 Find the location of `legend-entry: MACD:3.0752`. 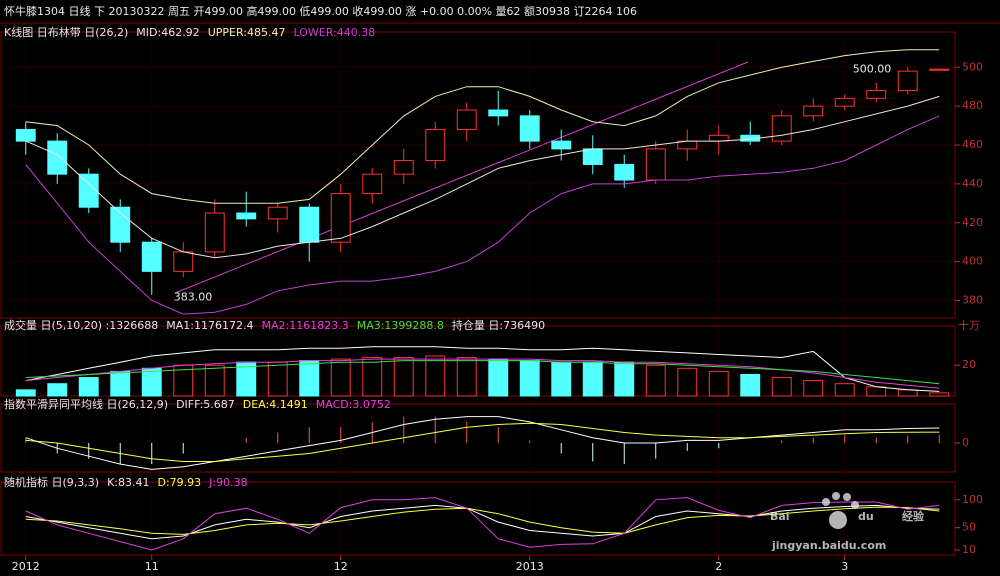

legend-entry: MACD:3.0752 is located at coordinates (353, 404).